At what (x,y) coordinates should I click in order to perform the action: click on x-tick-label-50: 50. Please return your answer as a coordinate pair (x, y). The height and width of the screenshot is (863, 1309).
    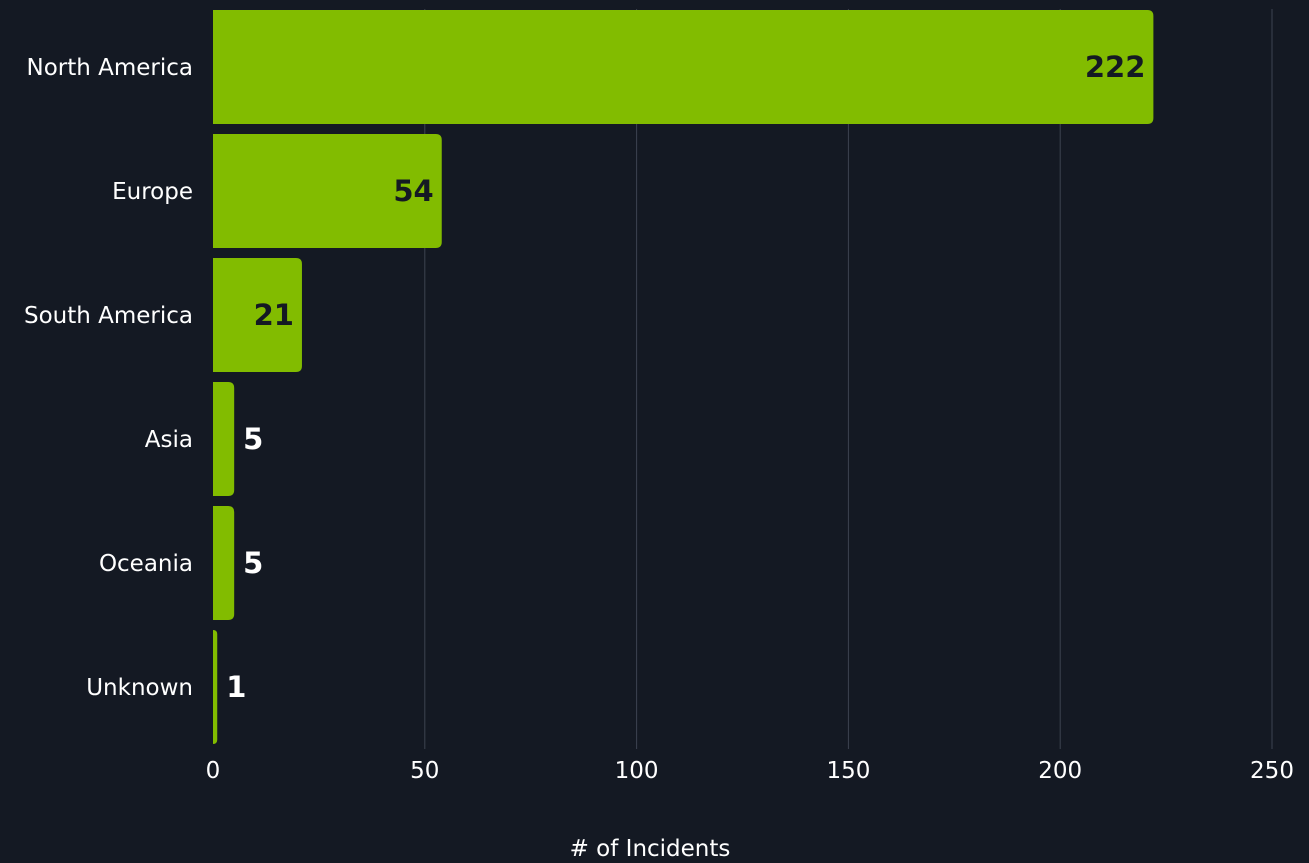
    Looking at the image, I should click on (424, 771).